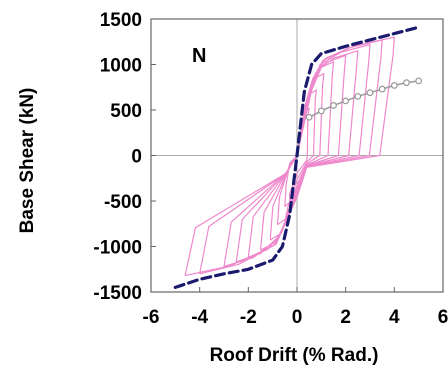 The image size is (448, 374). I want to click on x-axis-ticks: -6 -4 -2 0 2 4 6, so click(295, 307).